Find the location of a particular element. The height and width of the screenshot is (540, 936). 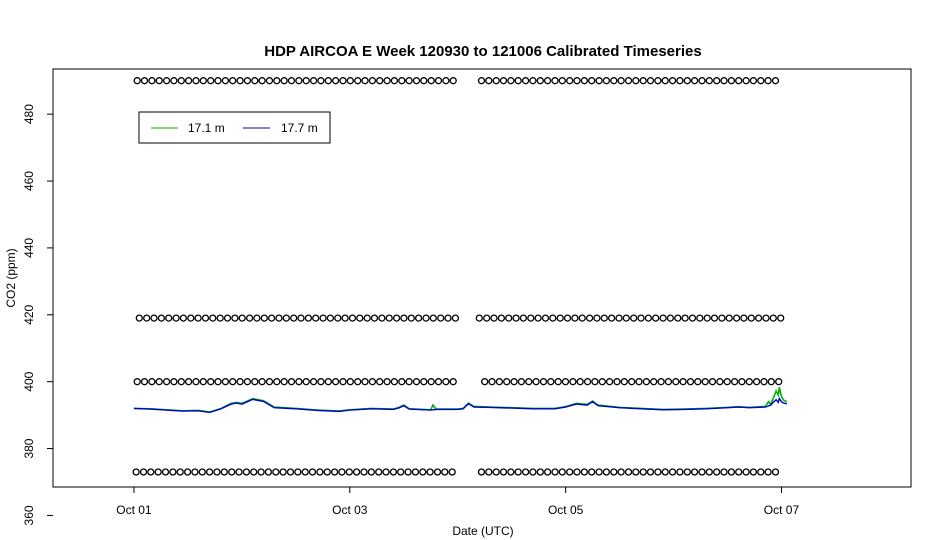

y-axis: 360 380 400 420 440 460 480 is located at coordinates (37, 314).